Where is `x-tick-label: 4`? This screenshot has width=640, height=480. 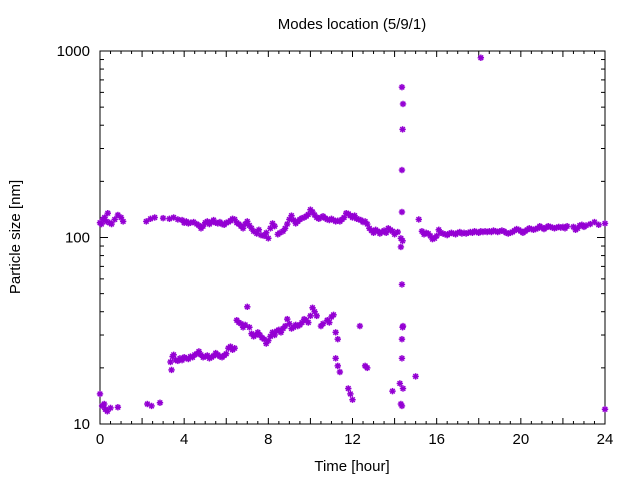
x-tick-label: 4 is located at coordinates (184, 439).